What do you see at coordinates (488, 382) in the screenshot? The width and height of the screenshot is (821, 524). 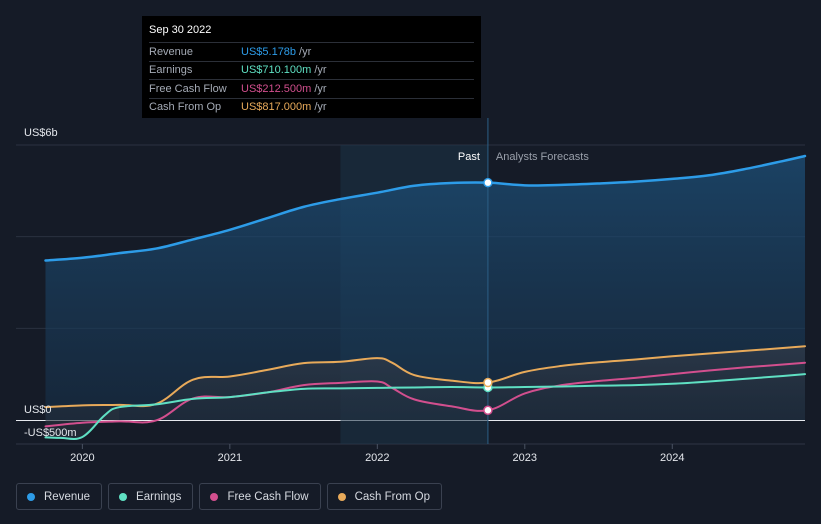 I see `marker-cash-from-op` at bounding box center [488, 382].